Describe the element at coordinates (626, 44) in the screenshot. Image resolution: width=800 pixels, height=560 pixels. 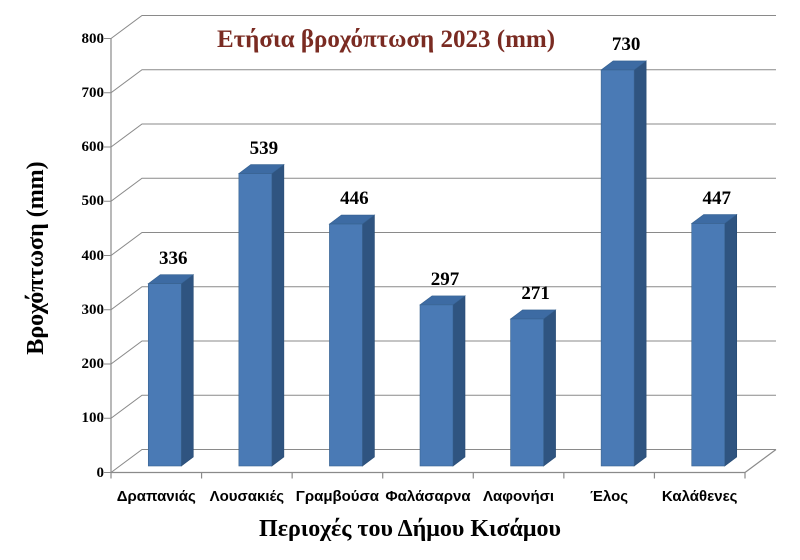
I see `value-label-5: 730` at that location.